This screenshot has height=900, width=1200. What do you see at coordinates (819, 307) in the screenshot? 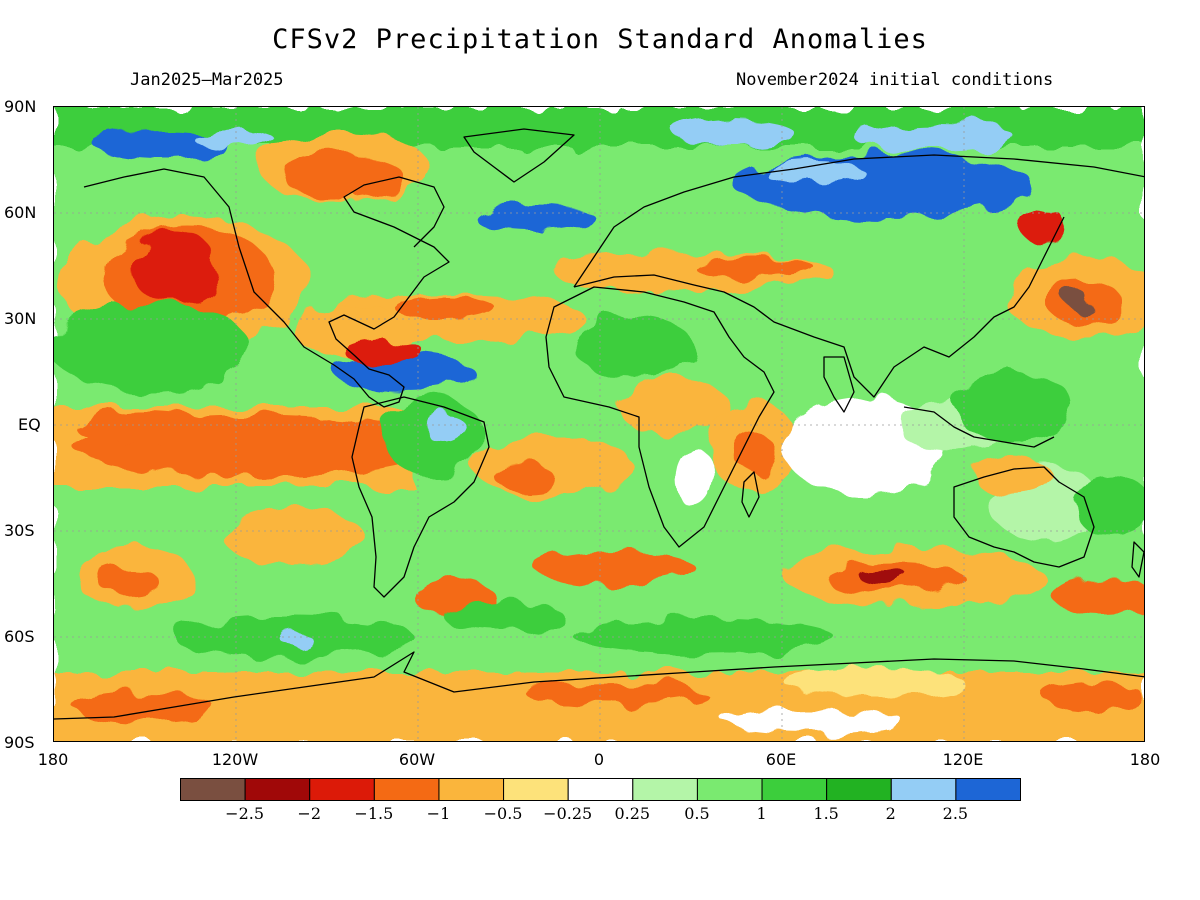
I see `europe-south-coast` at bounding box center [819, 307].